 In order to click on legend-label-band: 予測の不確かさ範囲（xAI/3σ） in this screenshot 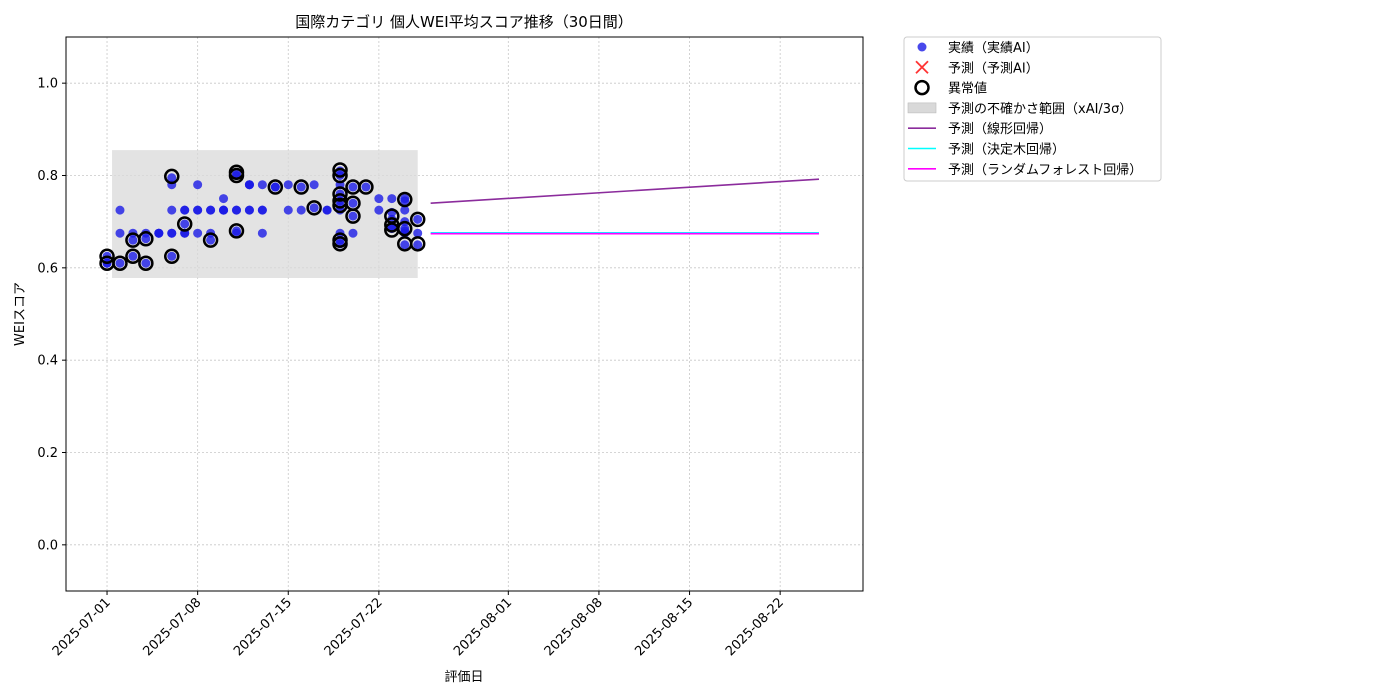, I will do `click(1040, 109)`.